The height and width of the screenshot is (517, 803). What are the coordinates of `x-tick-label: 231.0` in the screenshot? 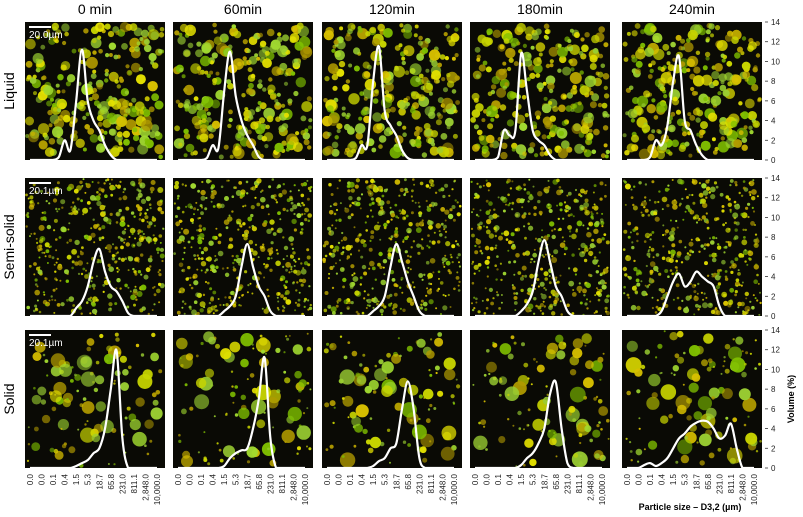 It's located at (270, 483).